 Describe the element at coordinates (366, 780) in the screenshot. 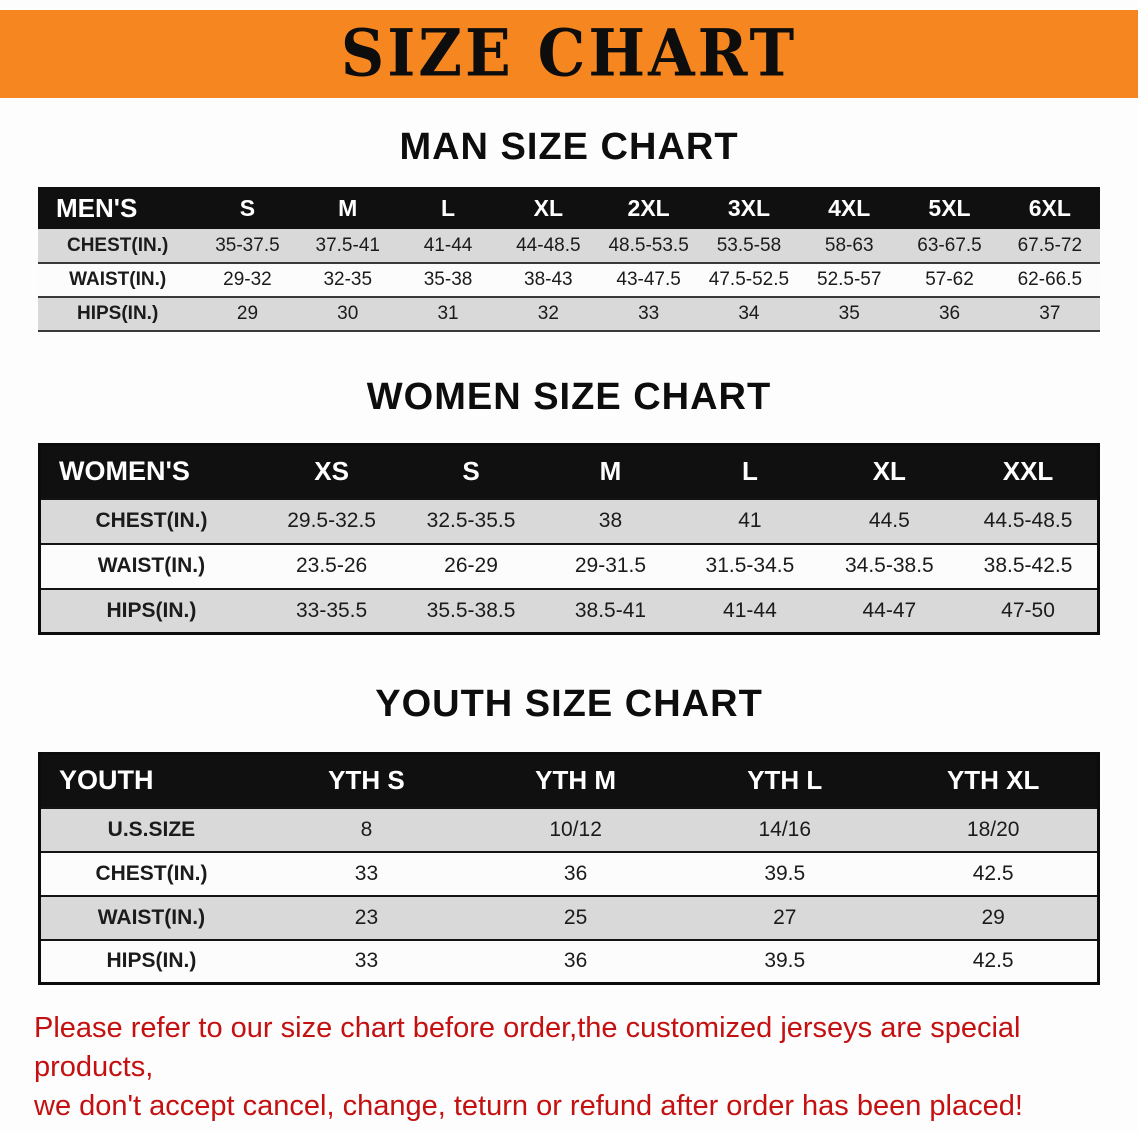

I see `size-col-header: YTH S` at that location.